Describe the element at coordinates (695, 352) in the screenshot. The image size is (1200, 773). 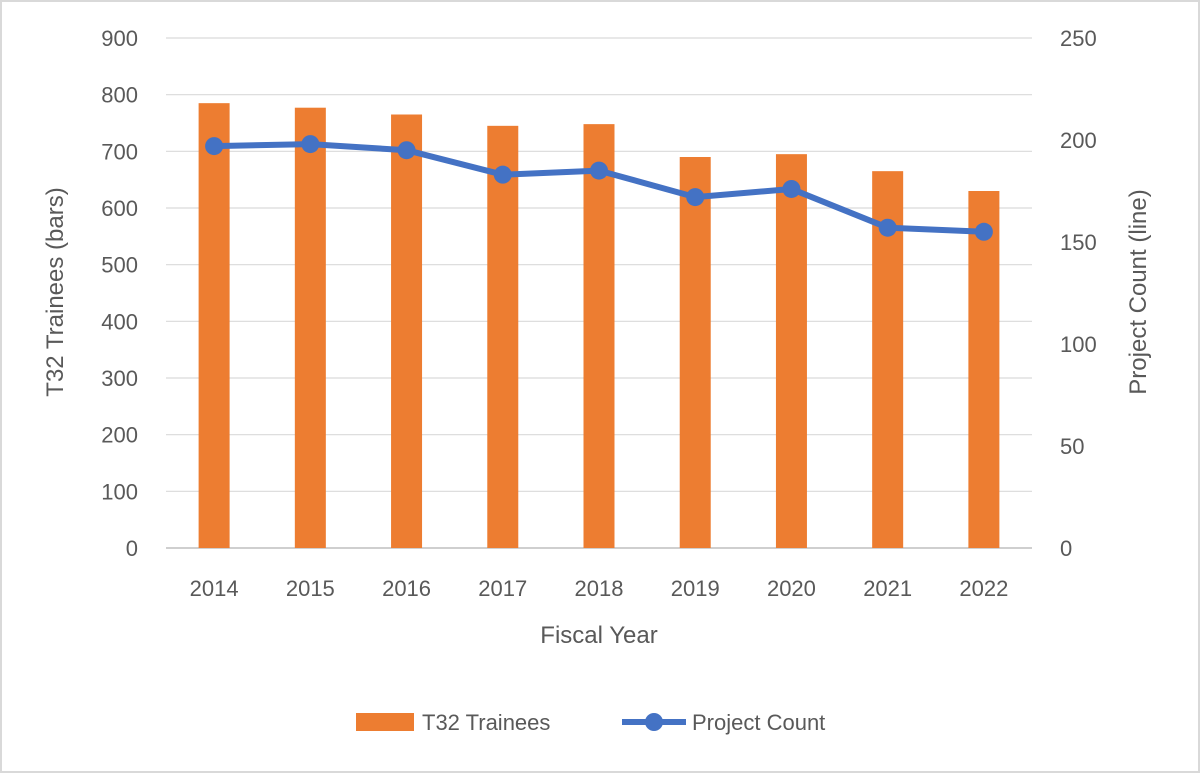
I see `bar-2019` at that location.